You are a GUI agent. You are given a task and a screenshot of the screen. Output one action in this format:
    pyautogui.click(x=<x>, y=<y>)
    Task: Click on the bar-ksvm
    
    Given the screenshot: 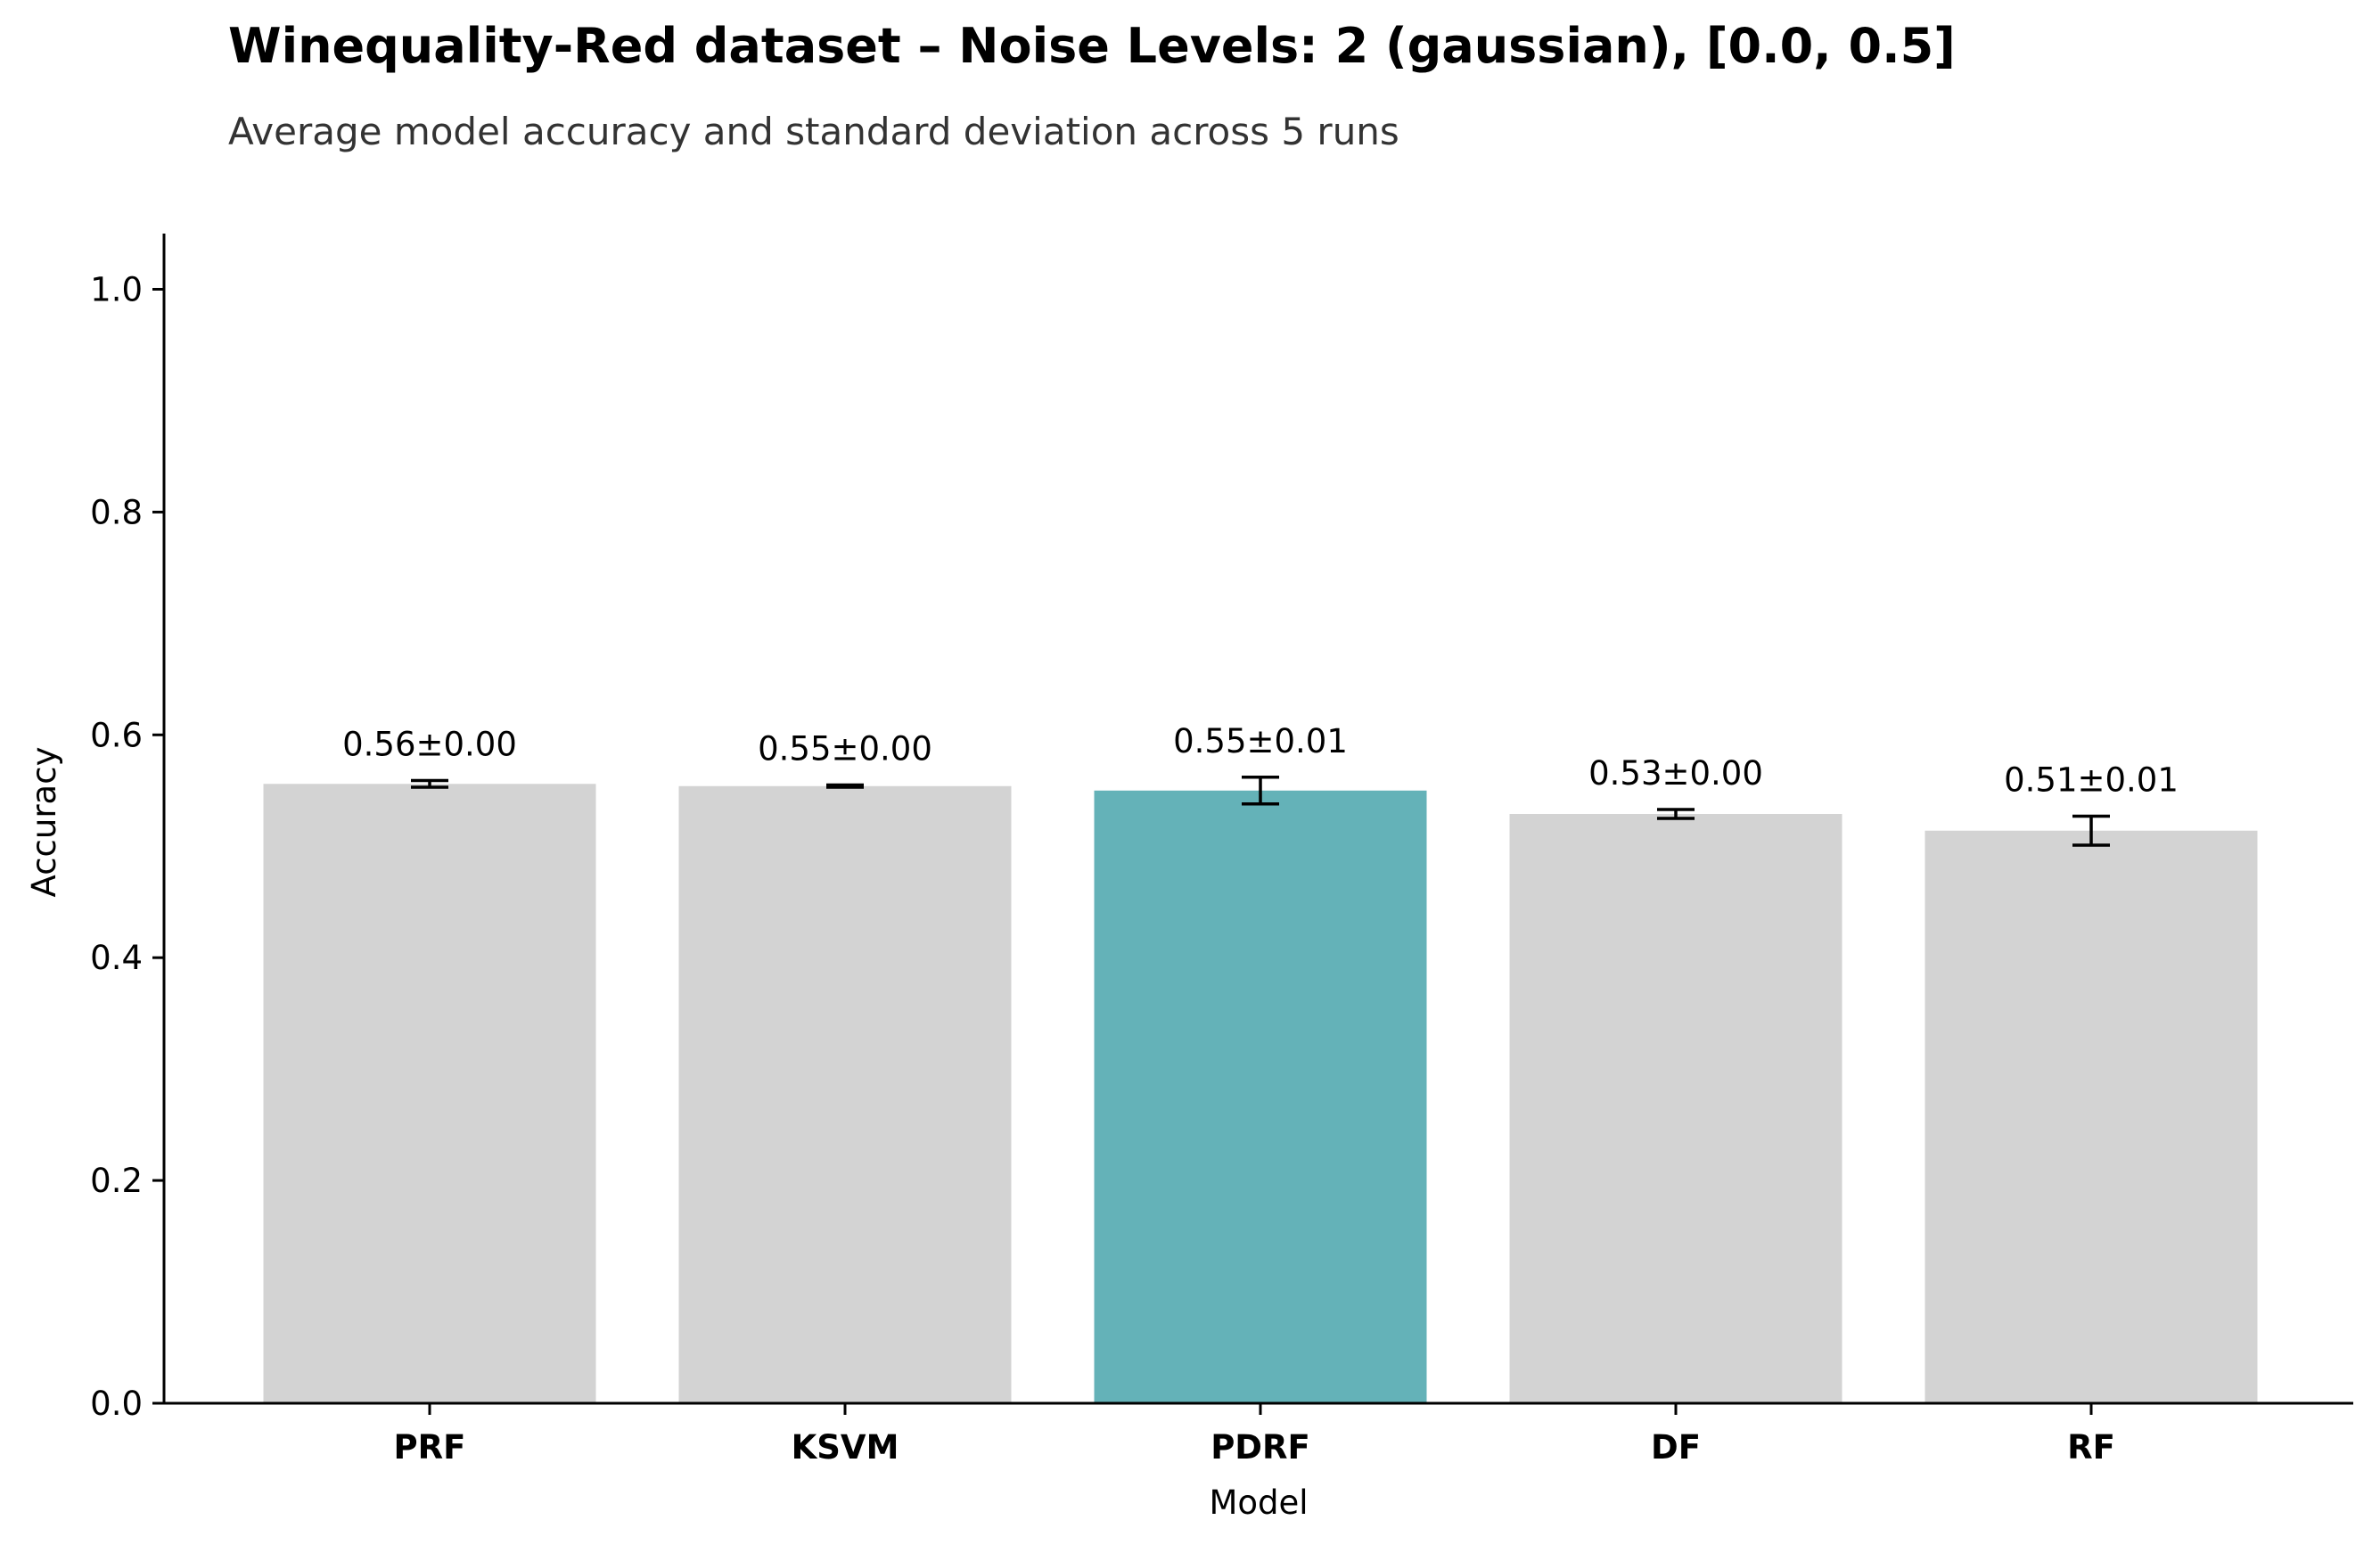 What is the action you would take?
    pyautogui.click(x=845, y=1095)
    